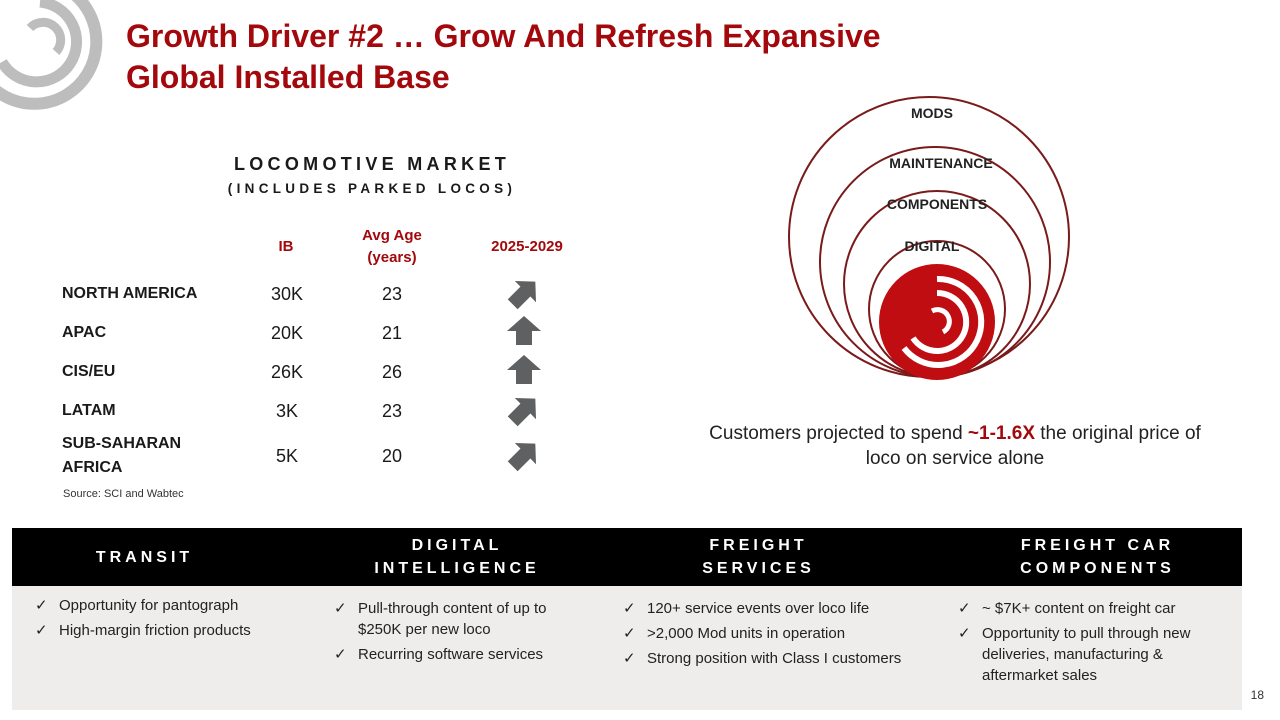 The height and width of the screenshot is (720, 1280). Describe the element at coordinates (287, 372) in the screenshot. I see `ib-value: 26K` at that location.